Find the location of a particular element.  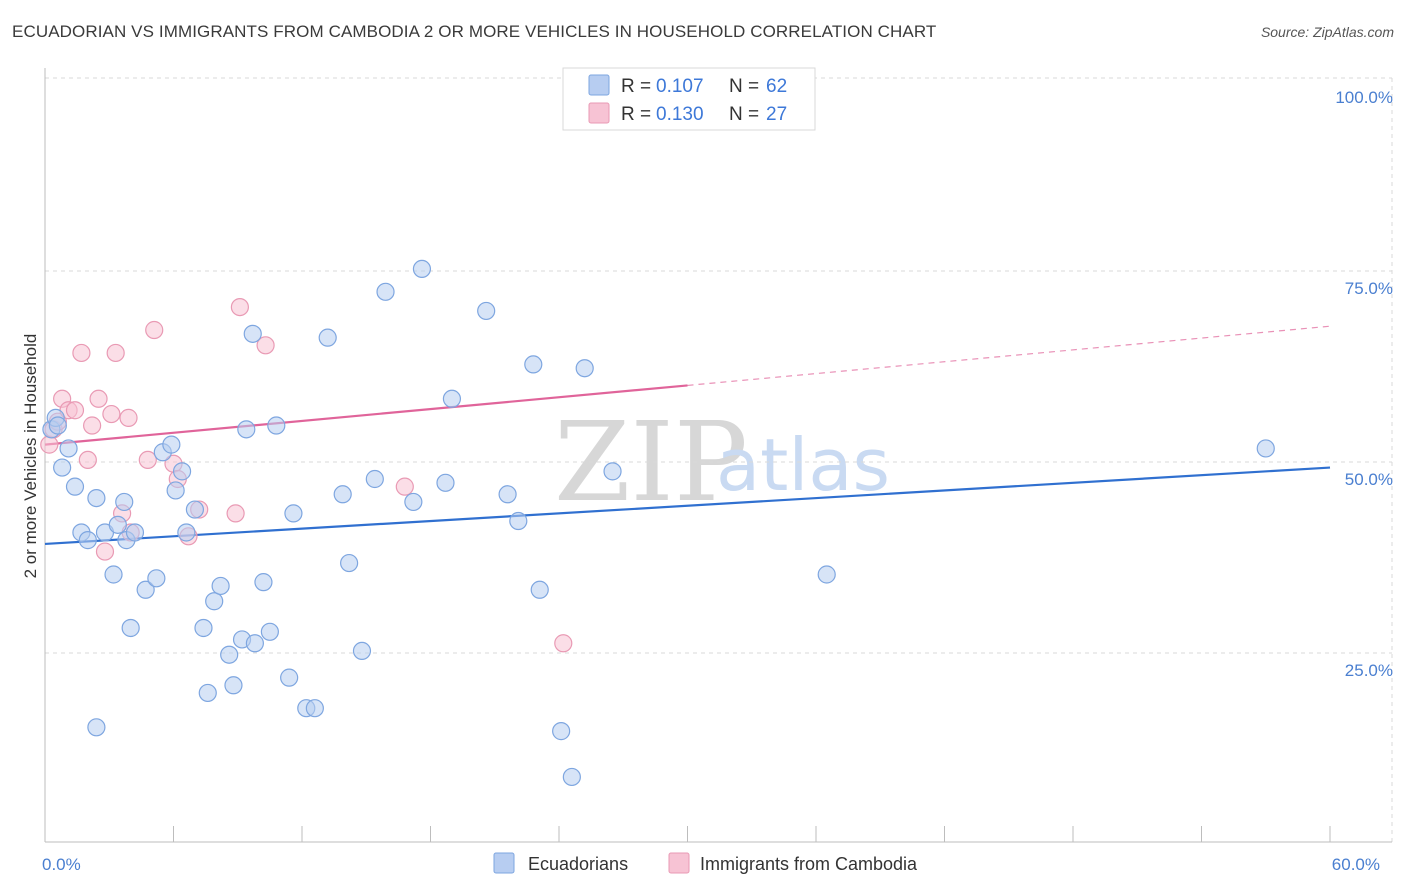

y-tick-label-1: 50.0% is located at coordinates (1369, 479).